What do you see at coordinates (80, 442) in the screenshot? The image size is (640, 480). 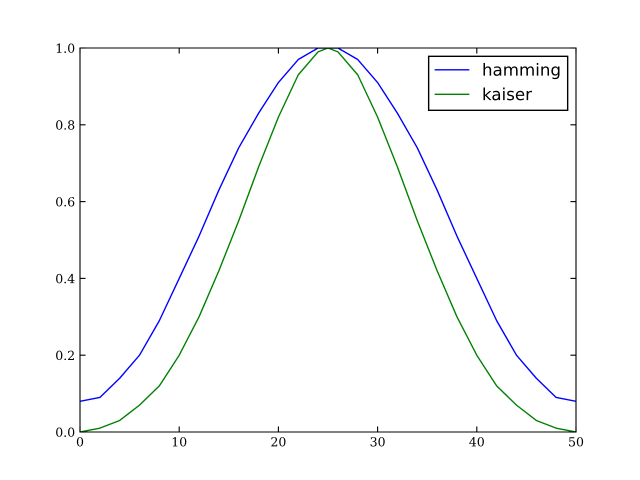 I see `x-tick-label: 0` at bounding box center [80, 442].